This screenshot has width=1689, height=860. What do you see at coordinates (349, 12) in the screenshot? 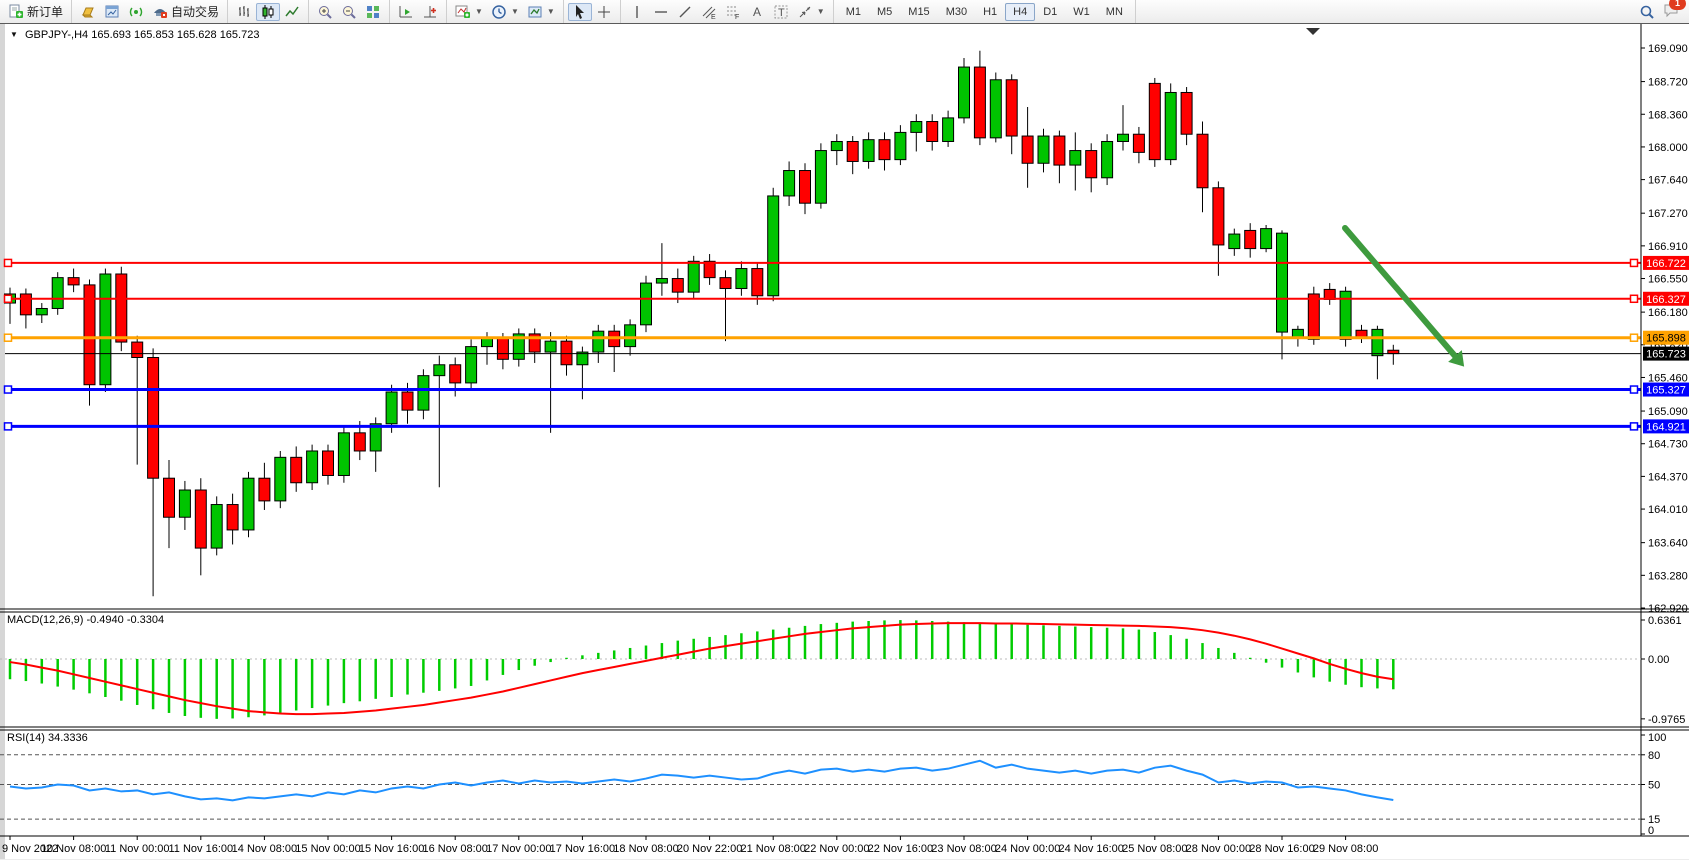
I see `zoom-out-button` at bounding box center [349, 12].